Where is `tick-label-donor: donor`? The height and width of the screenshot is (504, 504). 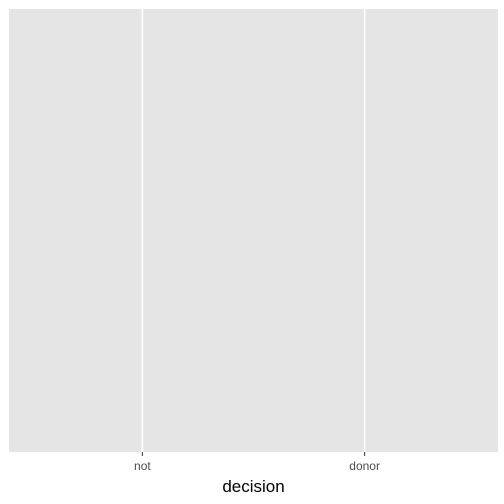 tick-label-donor: donor is located at coordinates (364, 466).